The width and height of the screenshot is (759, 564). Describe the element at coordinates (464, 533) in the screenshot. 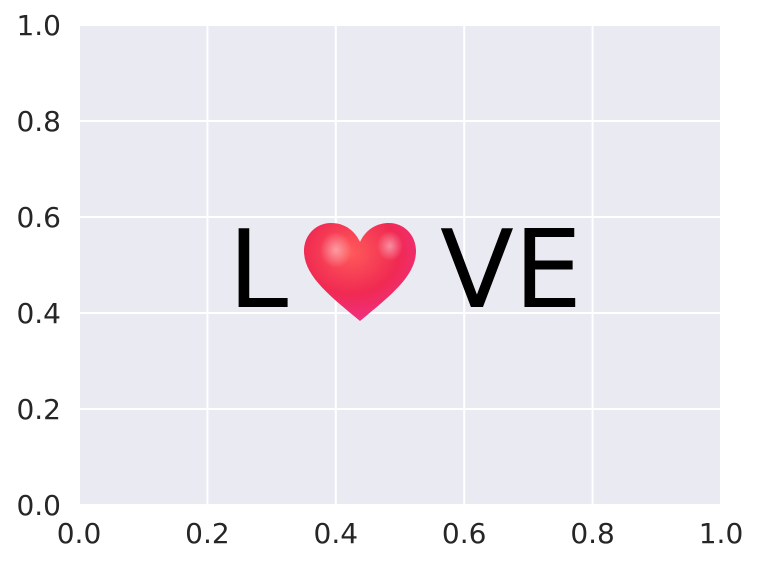

I see `x-tick-label: 0.6` at that location.